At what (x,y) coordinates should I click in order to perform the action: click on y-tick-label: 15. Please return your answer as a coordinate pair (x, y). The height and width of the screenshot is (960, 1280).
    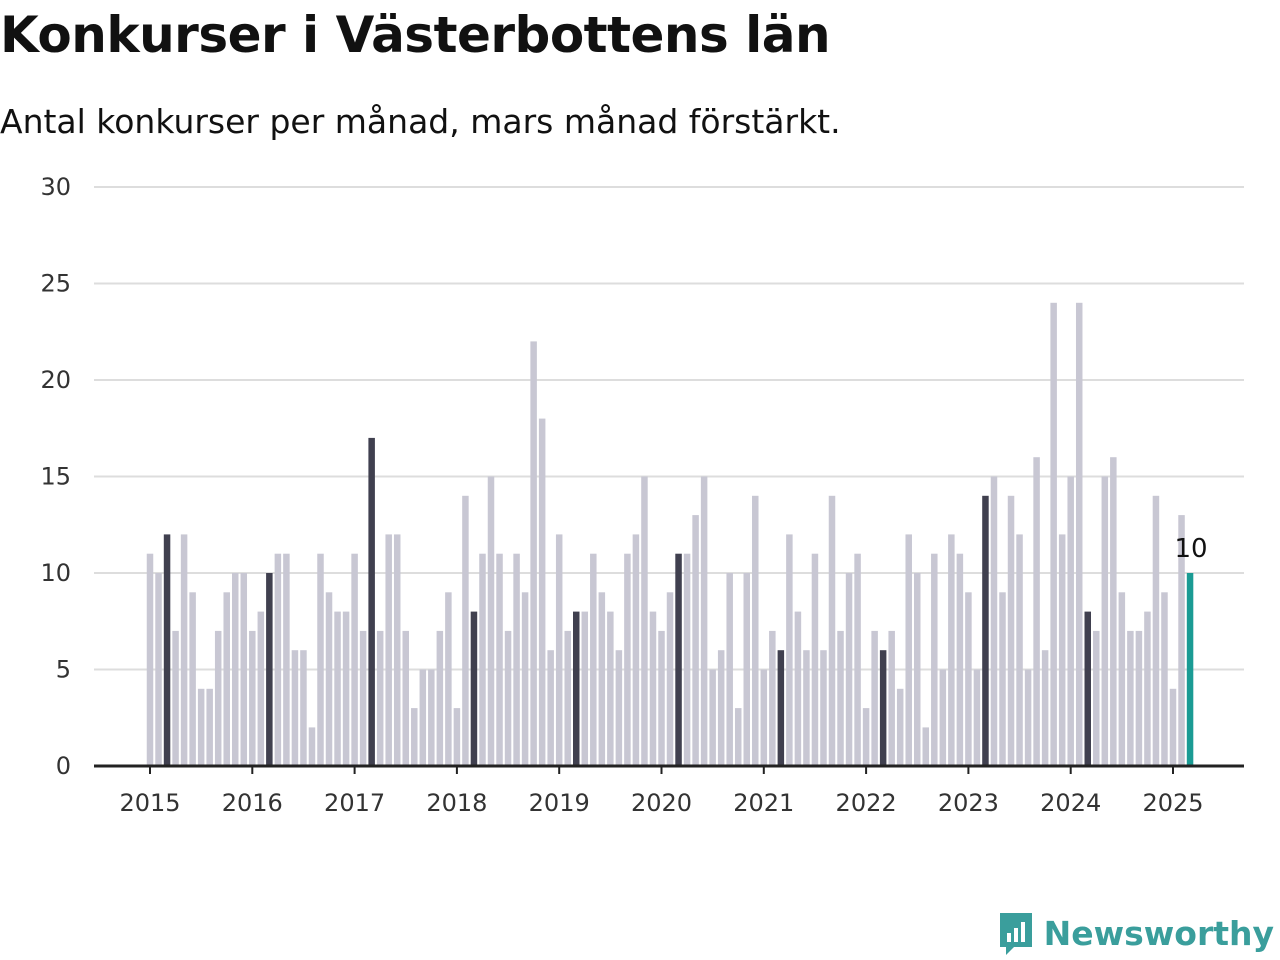
    Looking at the image, I should click on (55, 477).